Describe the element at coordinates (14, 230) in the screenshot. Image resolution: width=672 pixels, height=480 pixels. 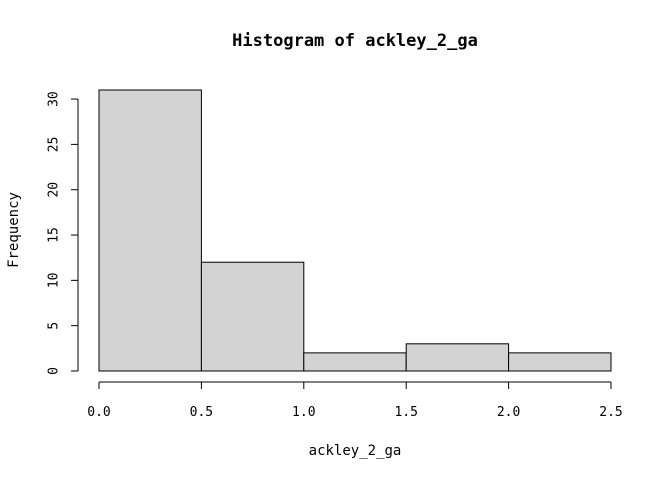
I see `y-axis-label: Frequency` at that location.